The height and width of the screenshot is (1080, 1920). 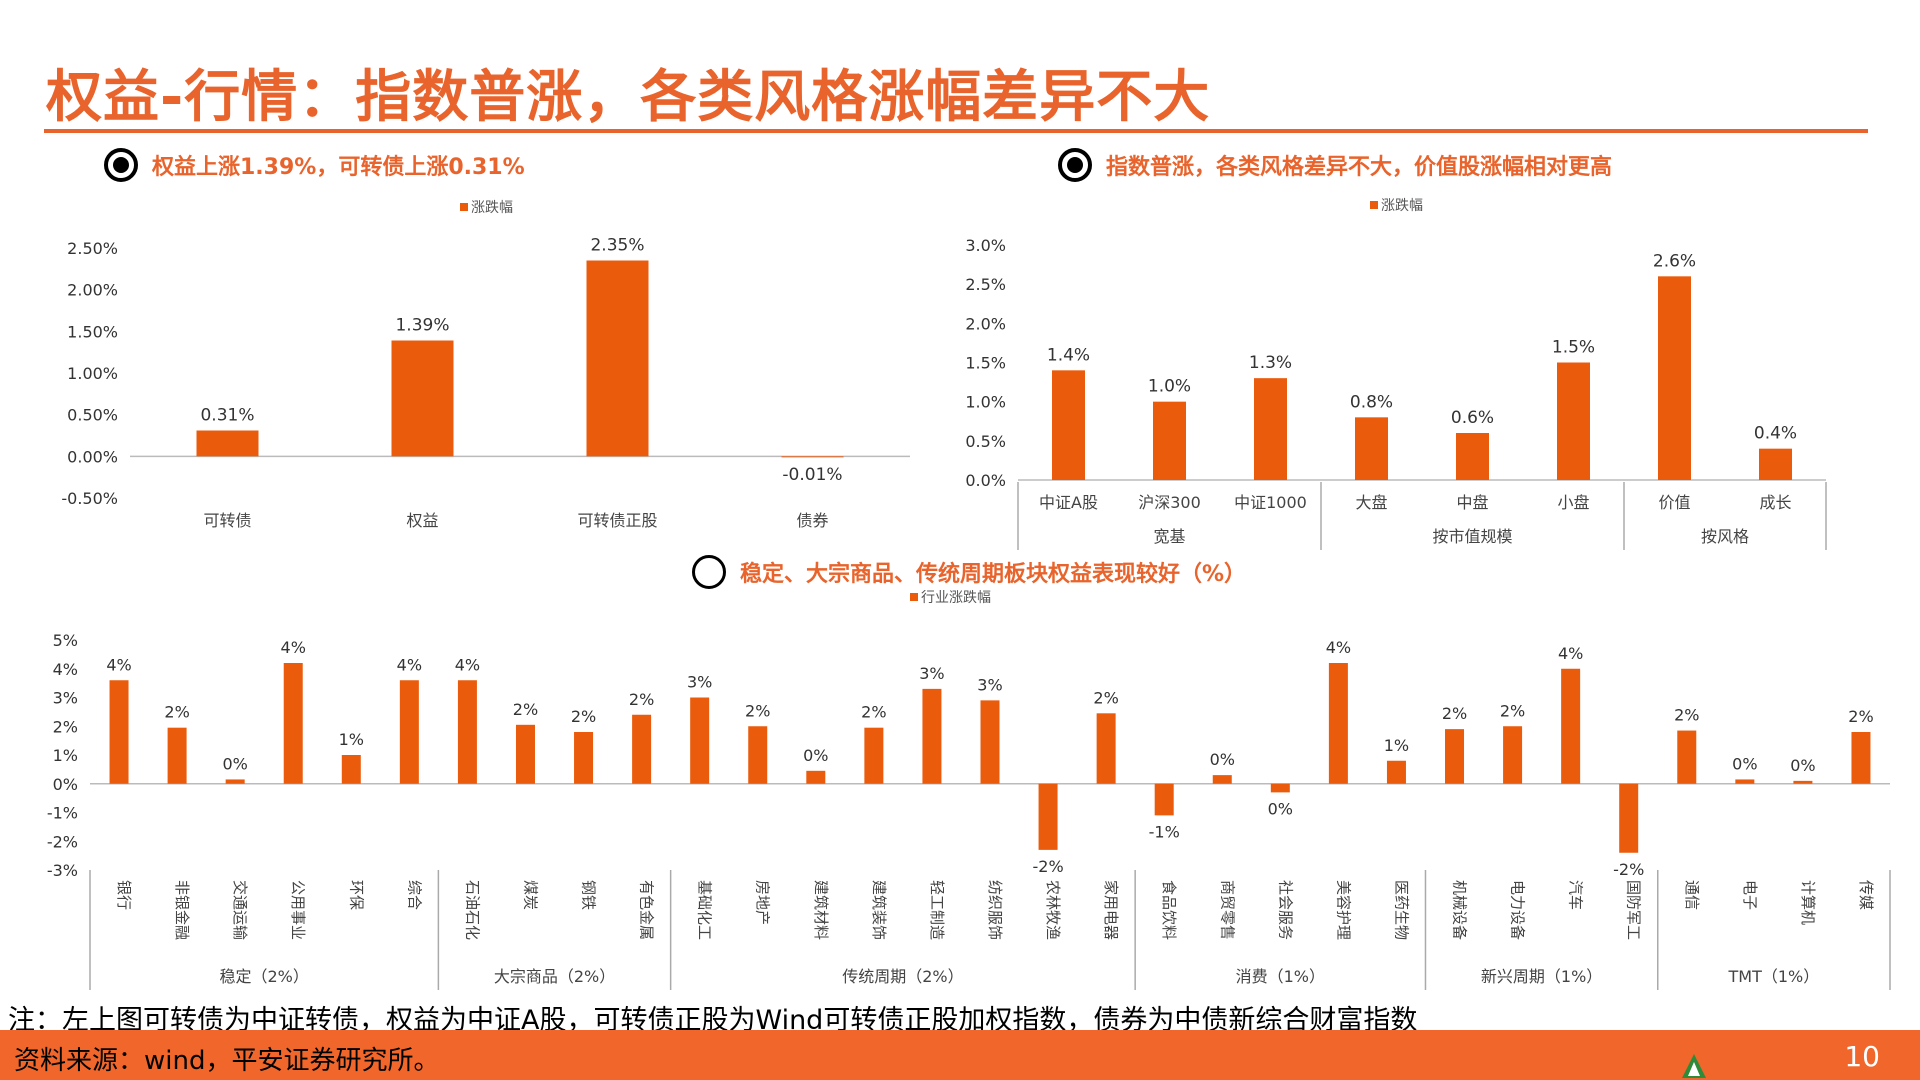 I want to click on category-label: 成长, so click(x=1775, y=502).